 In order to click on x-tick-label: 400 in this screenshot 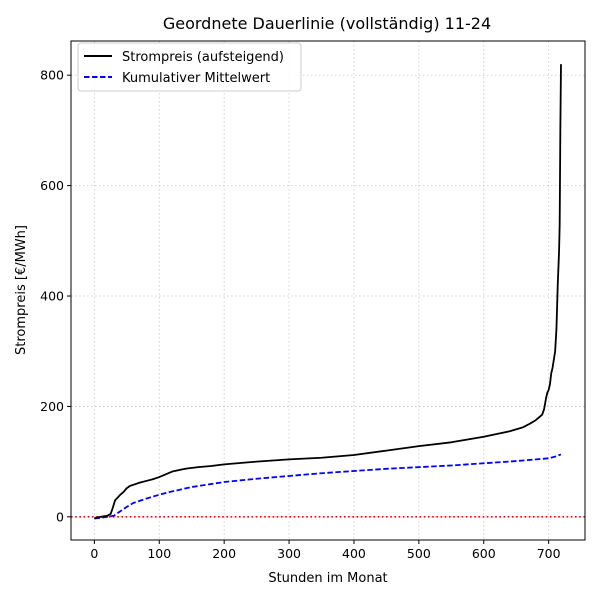, I will do `click(354, 553)`.